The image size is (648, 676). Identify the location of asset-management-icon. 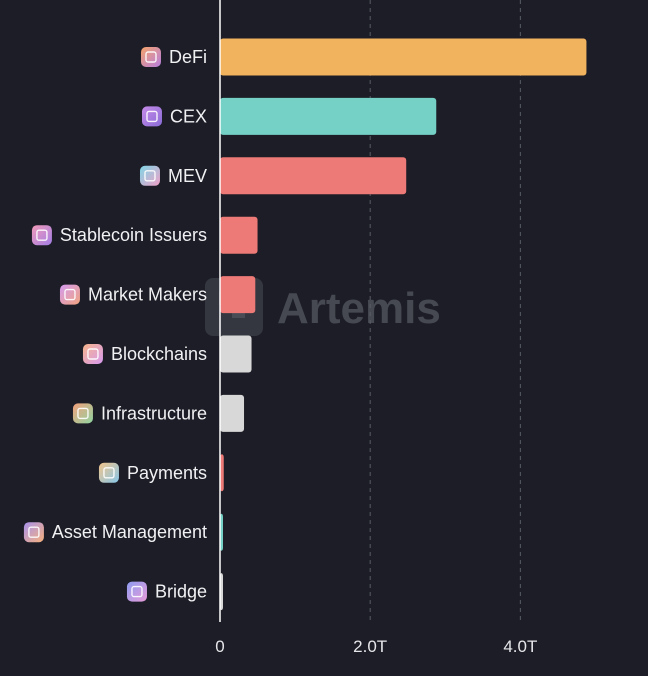
(33, 532).